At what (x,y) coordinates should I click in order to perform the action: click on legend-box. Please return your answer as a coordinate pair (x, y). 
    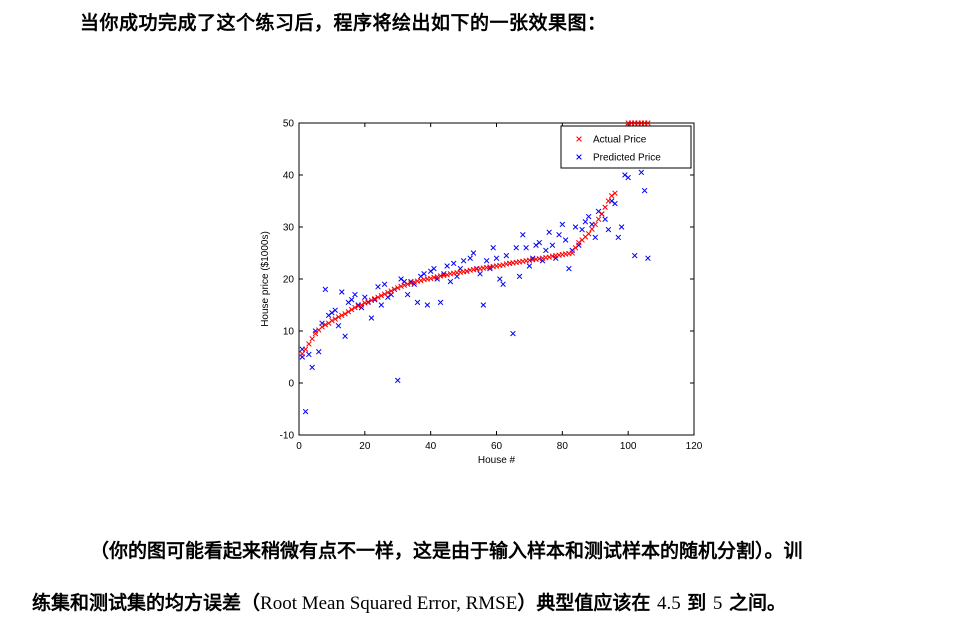
    Looking at the image, I should click on (626, 147).